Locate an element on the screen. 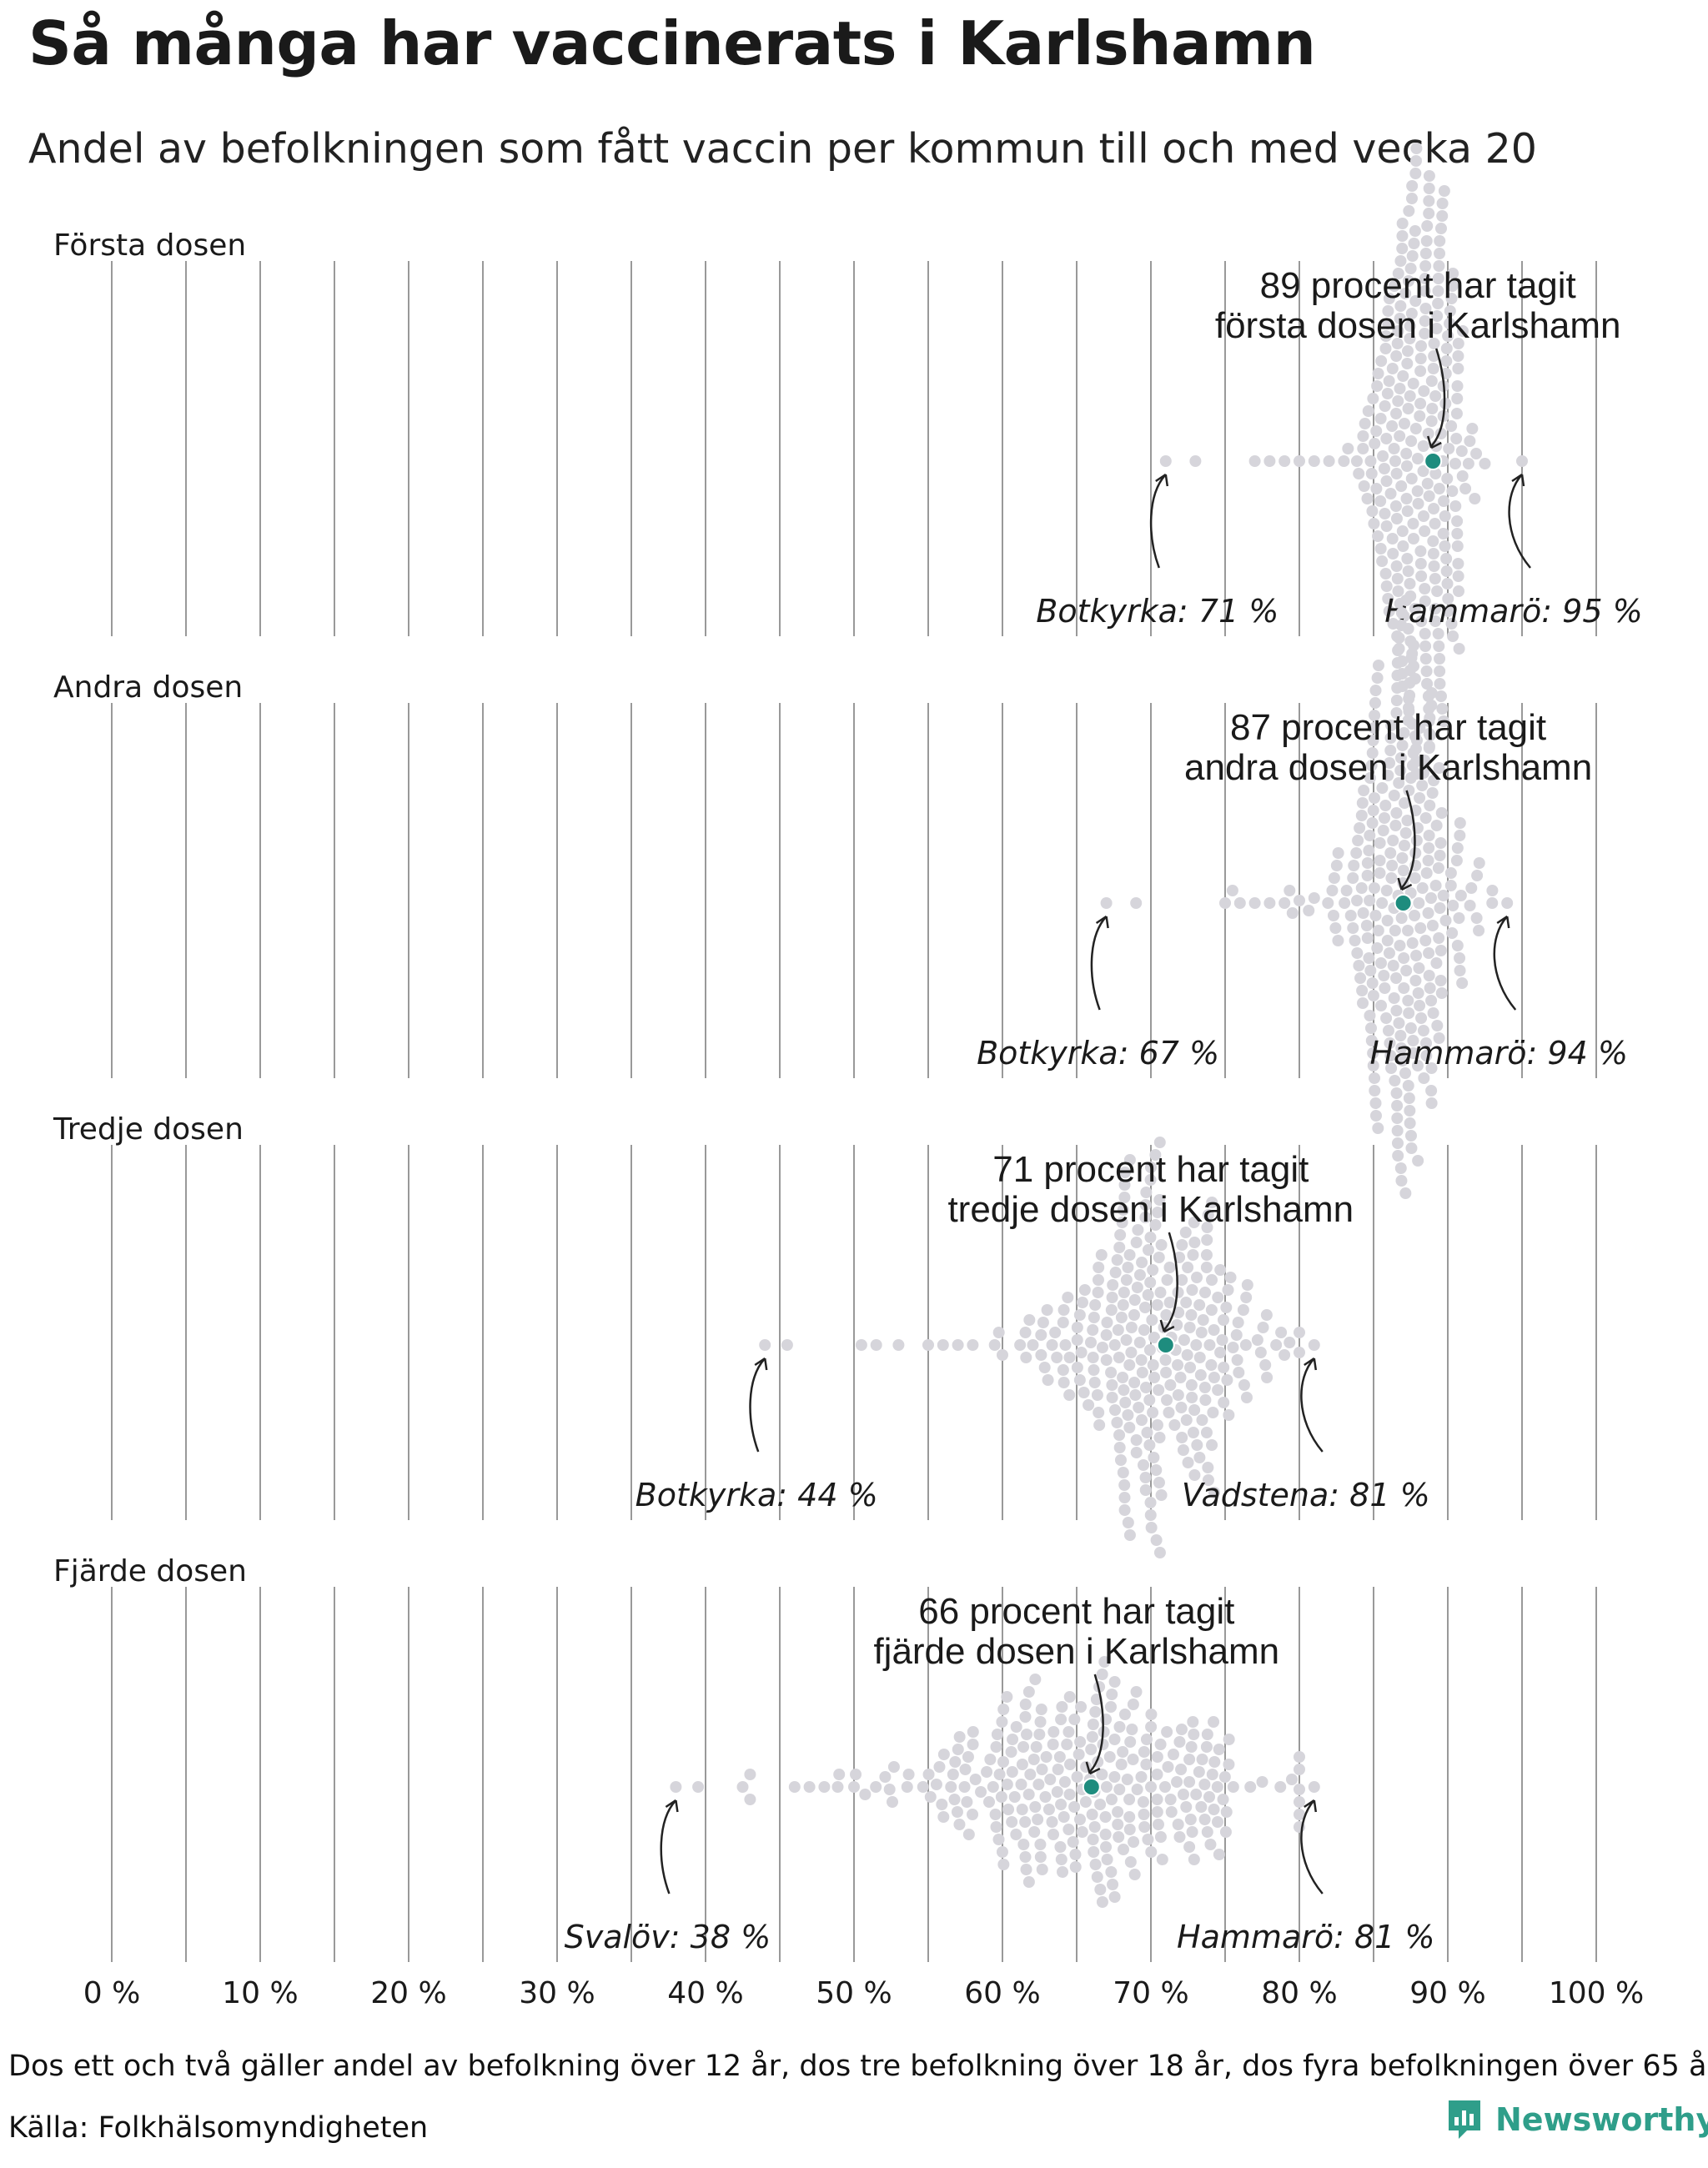 The height and width of the screenshot is (2168, 1708). source-note: Källa: Folkhälsomyndigheten is located at coordinates (218, 2128).